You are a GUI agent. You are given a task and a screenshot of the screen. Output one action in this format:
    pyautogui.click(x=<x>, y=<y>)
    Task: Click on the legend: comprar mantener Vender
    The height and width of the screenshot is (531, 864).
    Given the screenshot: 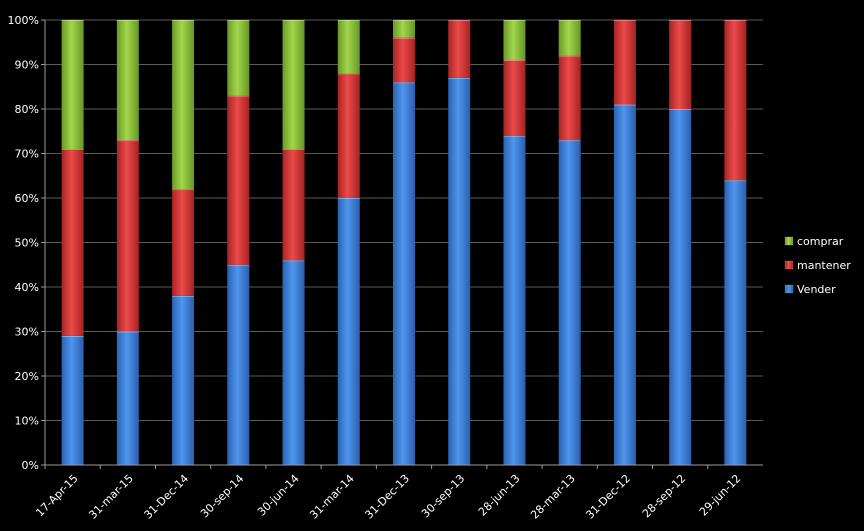 What is the action you would take?
    pyautogui.click(x=817, y=265)
    